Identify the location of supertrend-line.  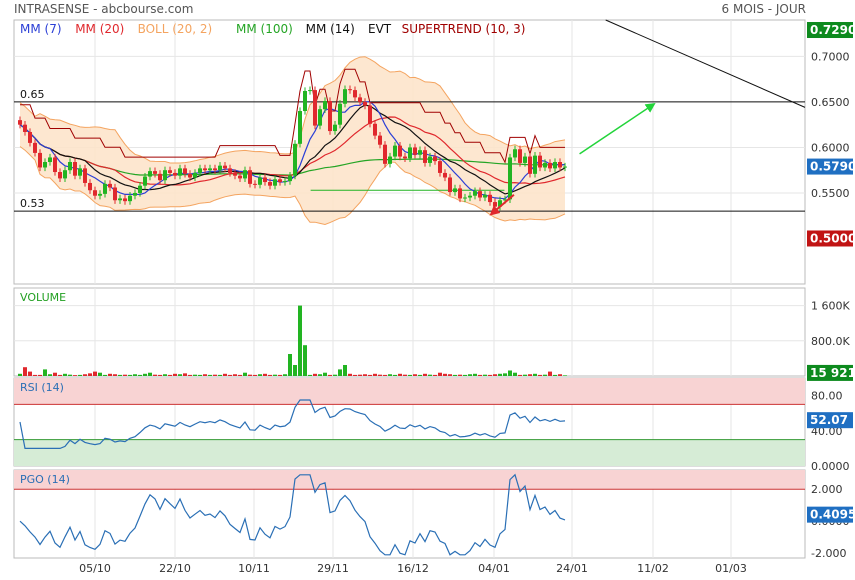
(292, 116).